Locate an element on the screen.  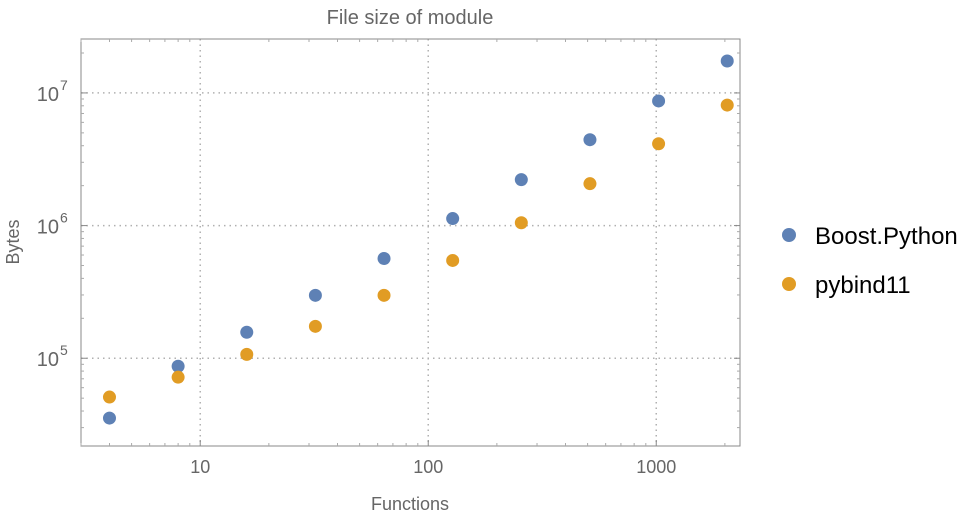
x-axis-label: Functions is located at coordinates (410, 503).